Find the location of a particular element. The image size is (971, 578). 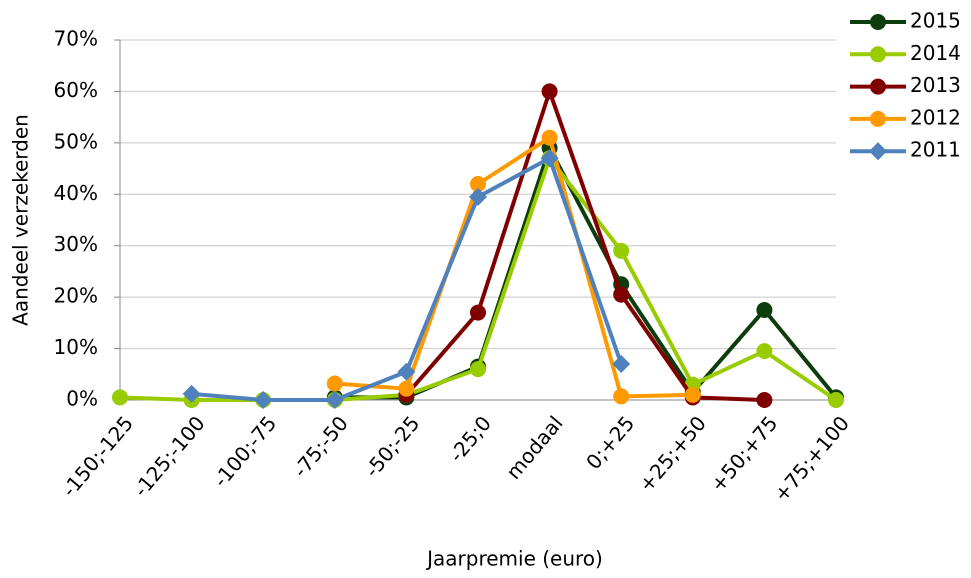

y-tick-label: 50% is located at coordinates (76, 141).